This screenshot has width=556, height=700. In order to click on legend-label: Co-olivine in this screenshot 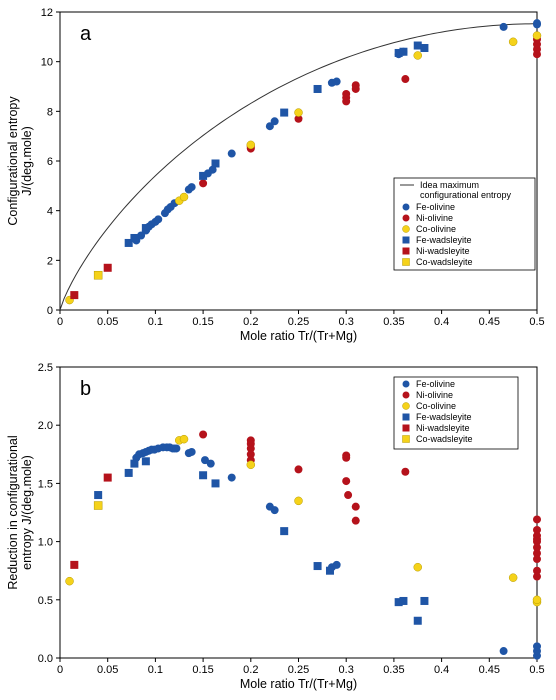, I will do `click(436, 406)`.